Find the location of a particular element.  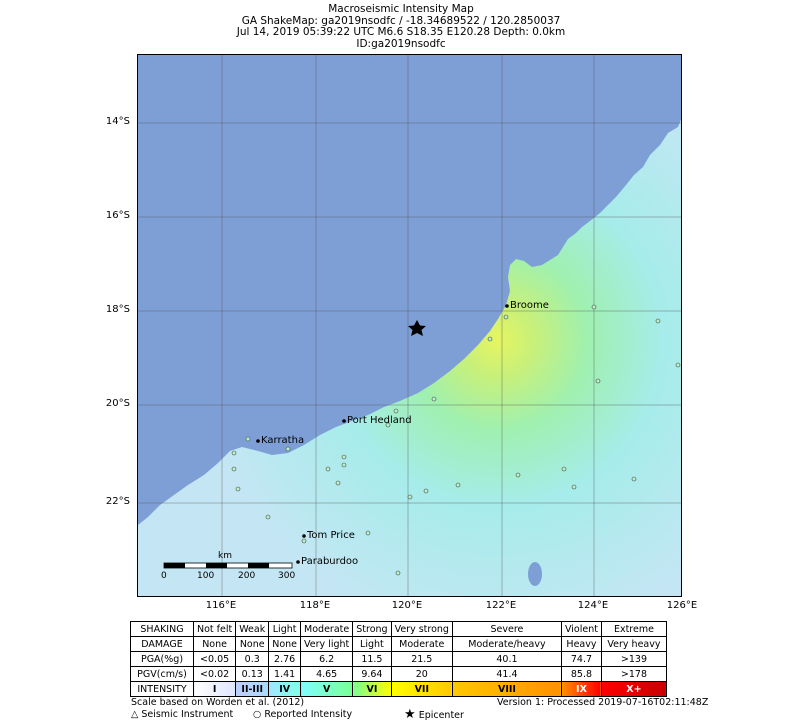

legend-cell: 40.1 is located at coordinates (506, 659).